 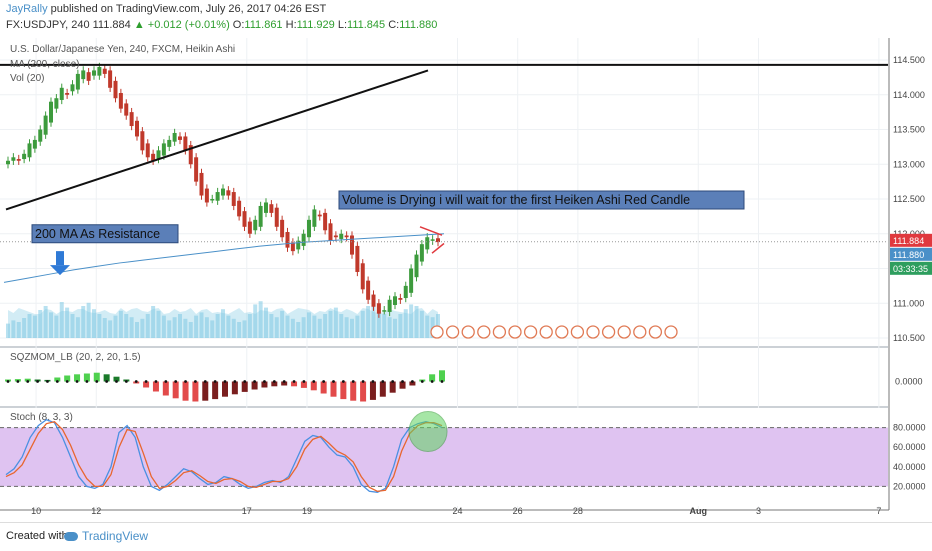 What do you see at coordinates (878, 511) in the screenshot?
I see `time-tick-label: 7` at bounding box center [878, 511].